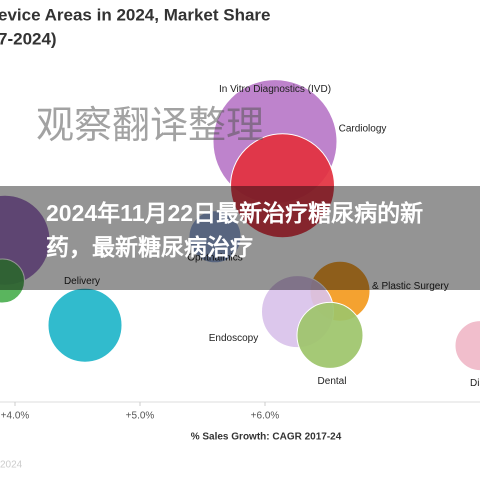 The image size is (480, 480). What do you see at coordinates (275, 89) in the screenshot?
I see `bubble-label: In Vitro Diagnostics (IVD)` at bounding box center [275, 89].